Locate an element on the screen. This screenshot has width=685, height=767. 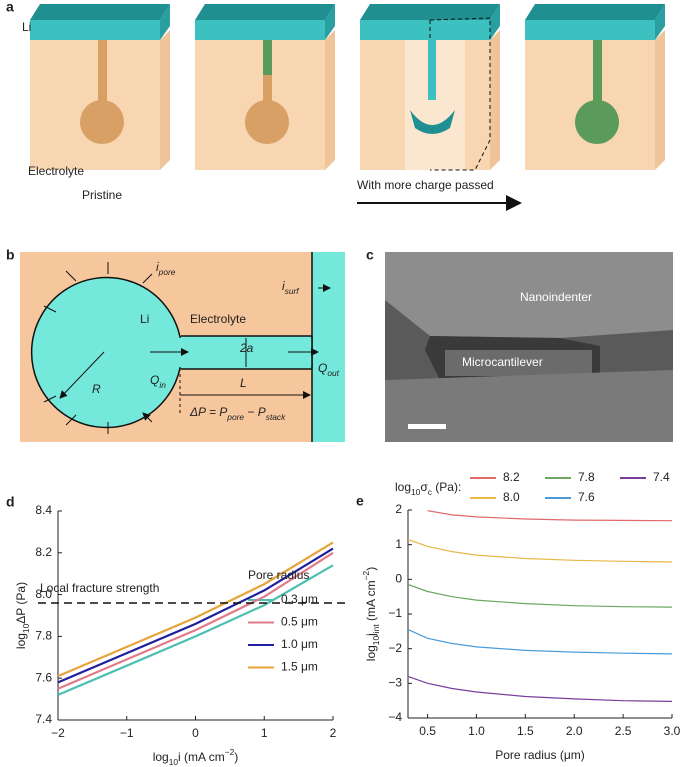
y-axis-label: log10​ΔP (Pa) is located at coordinates (22, 615).